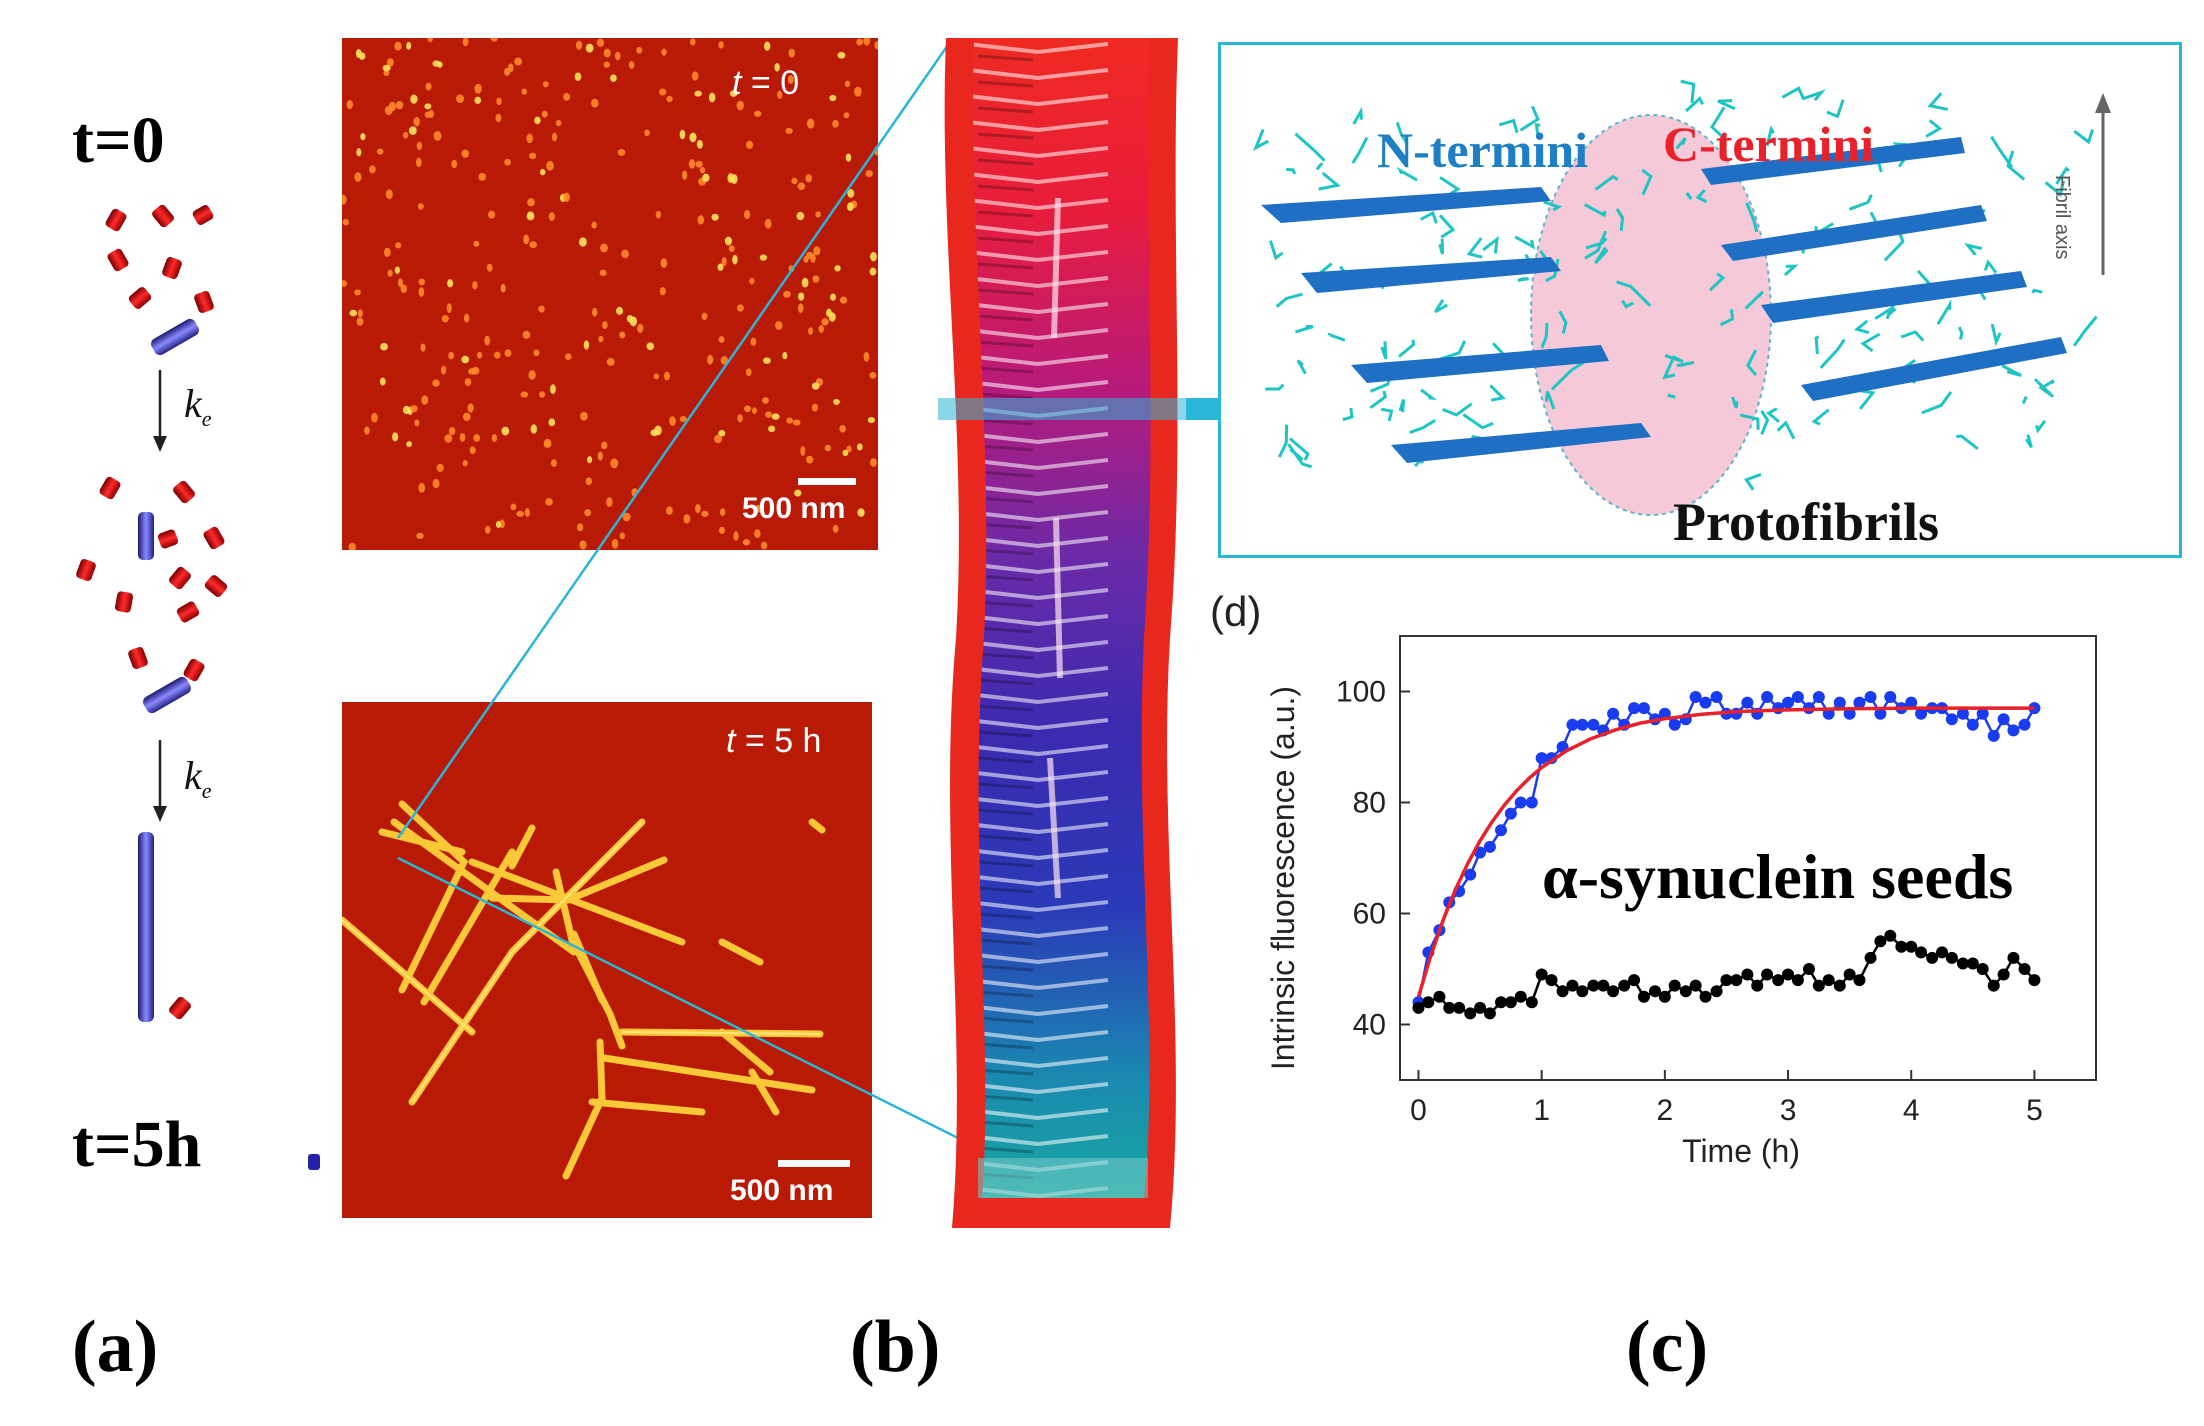  What do you see at coordinates (1741, 1151) in the screenshot?
I see `x-axis-label: Time (h)` at bounding box center [1741, 1151].